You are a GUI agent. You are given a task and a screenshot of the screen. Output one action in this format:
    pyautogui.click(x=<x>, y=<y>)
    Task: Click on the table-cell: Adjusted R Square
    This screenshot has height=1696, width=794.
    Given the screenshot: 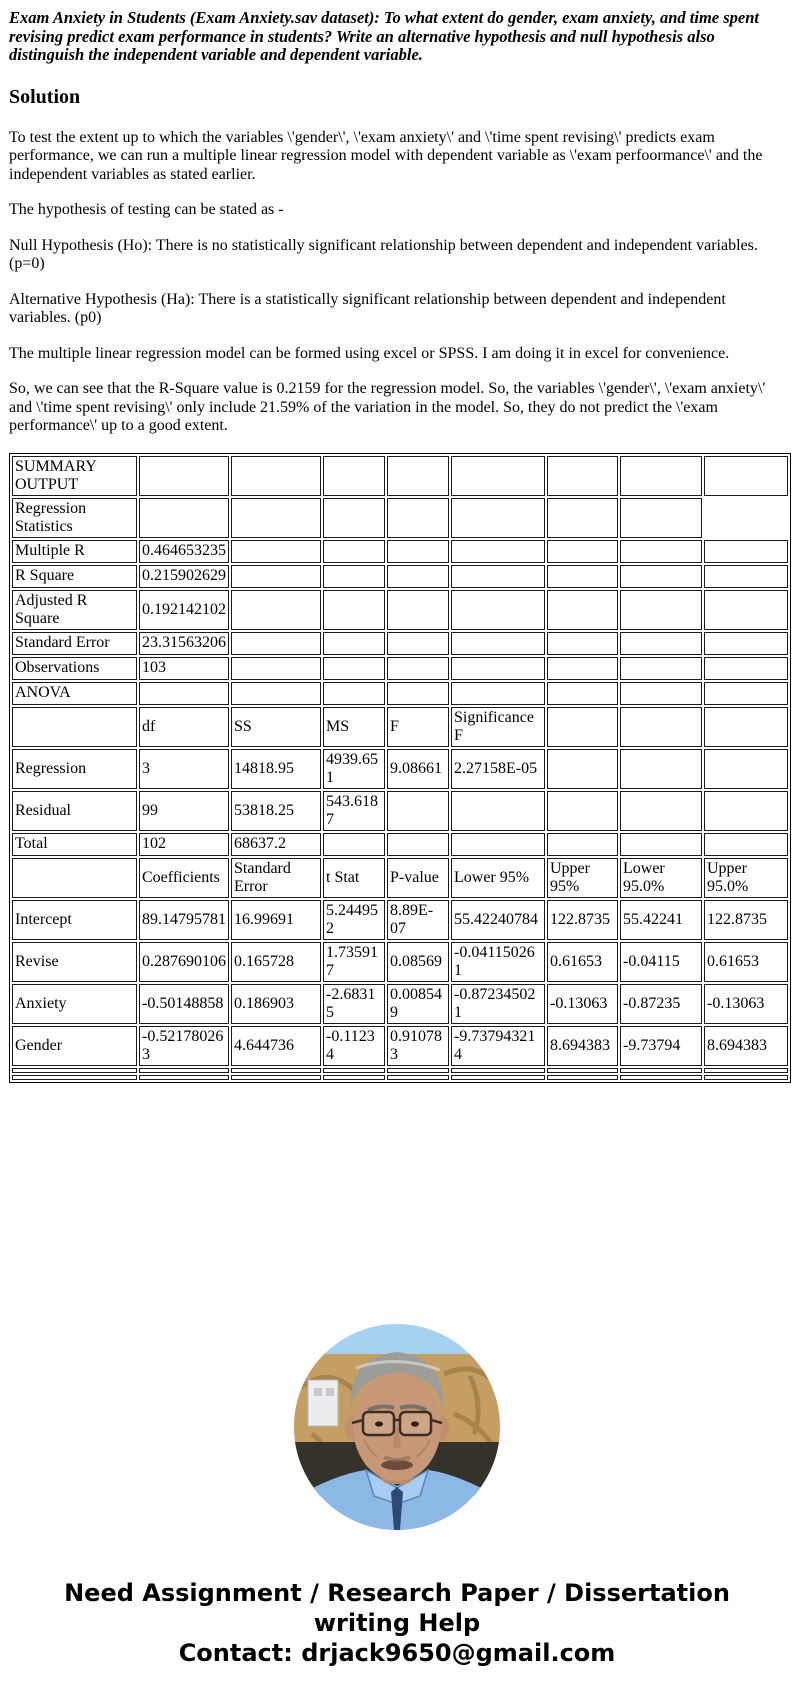 What is the action you would take?
    pyautogui.click(x=74, y=609)
    